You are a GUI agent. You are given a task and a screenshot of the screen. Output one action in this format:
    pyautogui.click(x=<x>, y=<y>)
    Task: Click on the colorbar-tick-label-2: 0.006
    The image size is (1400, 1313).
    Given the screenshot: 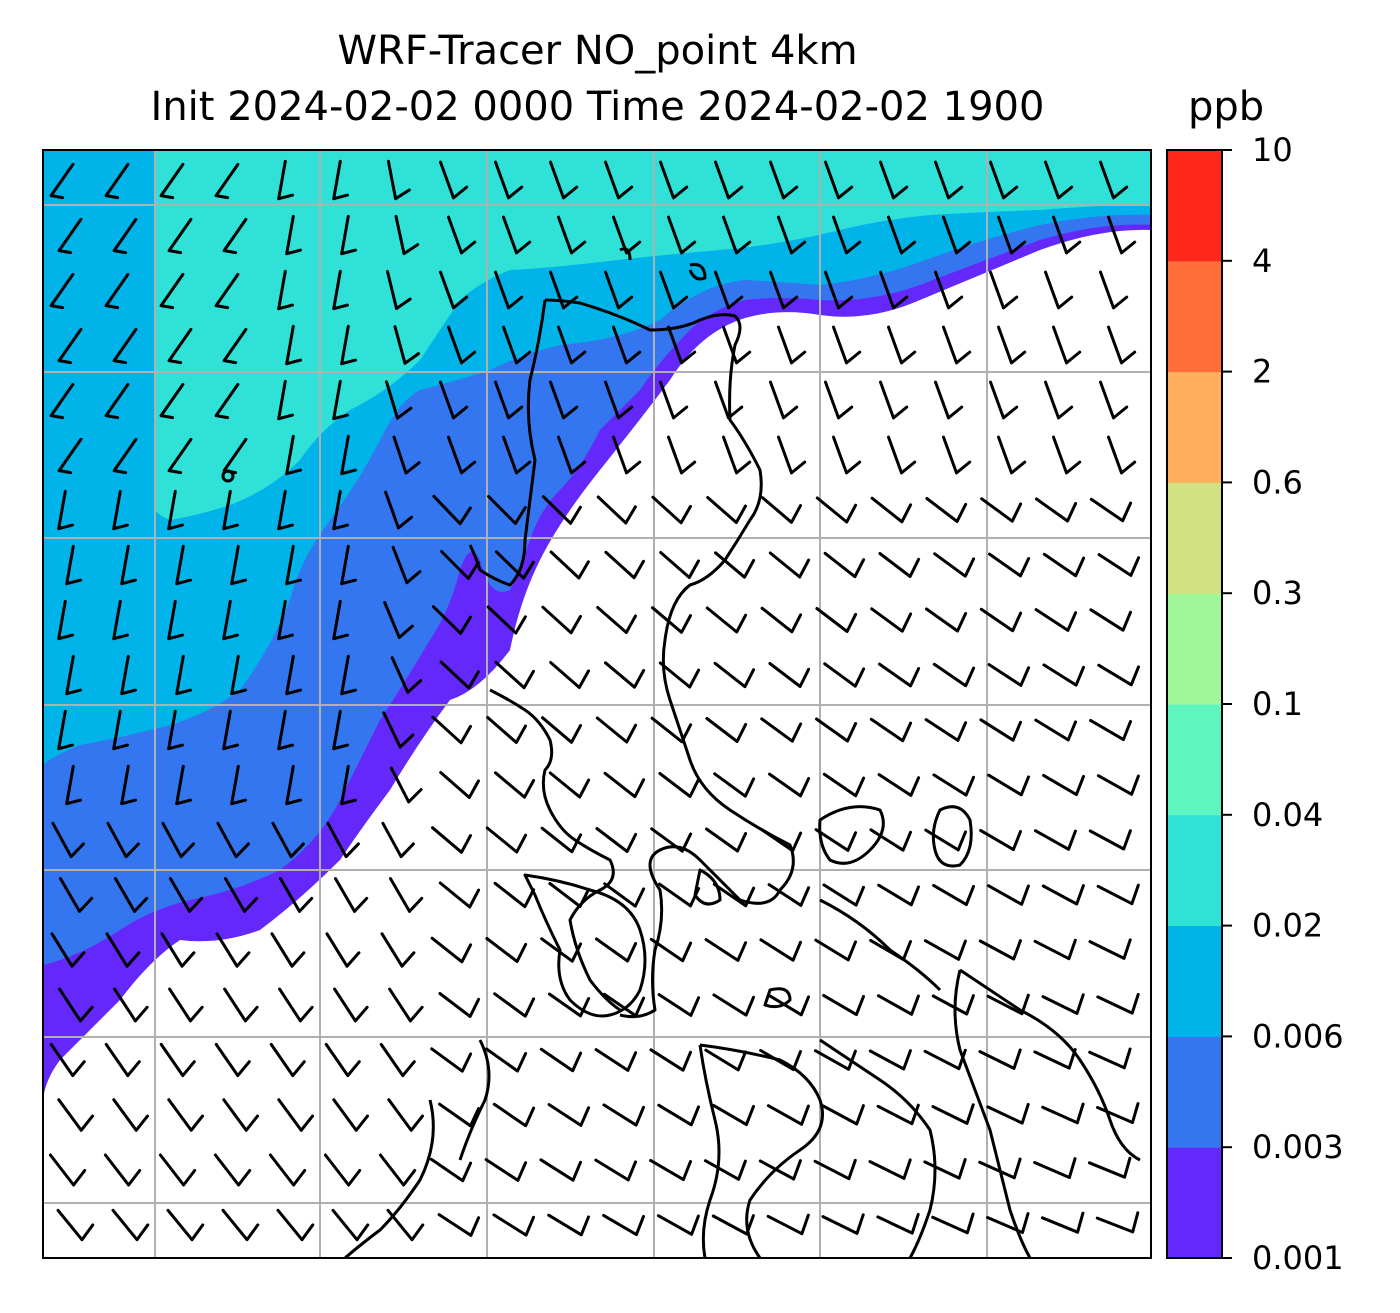 What is the action you would take?
    pyautogui.click(x=1298, y=1036)
    